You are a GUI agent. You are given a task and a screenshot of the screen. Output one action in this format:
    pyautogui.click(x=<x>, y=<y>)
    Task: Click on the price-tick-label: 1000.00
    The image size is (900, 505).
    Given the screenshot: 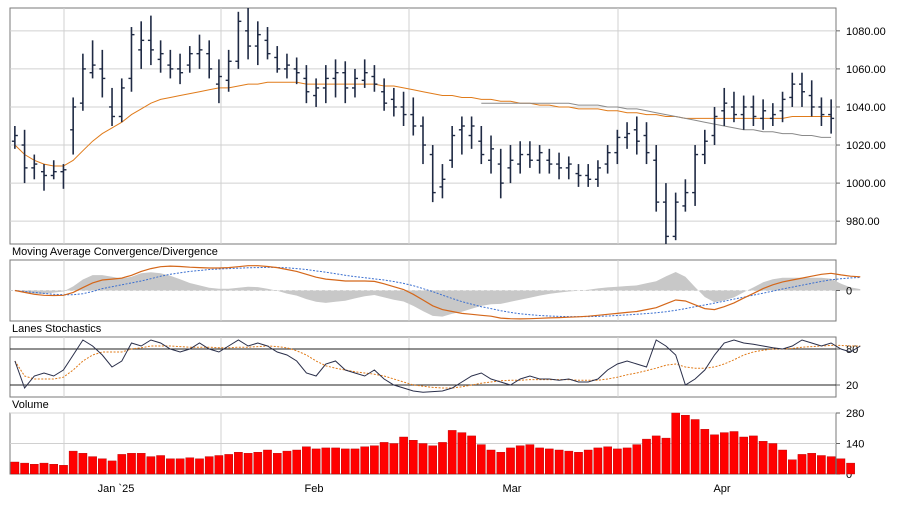 What is the action you would take?
    pyautogui.click(x=866, y=184)
    